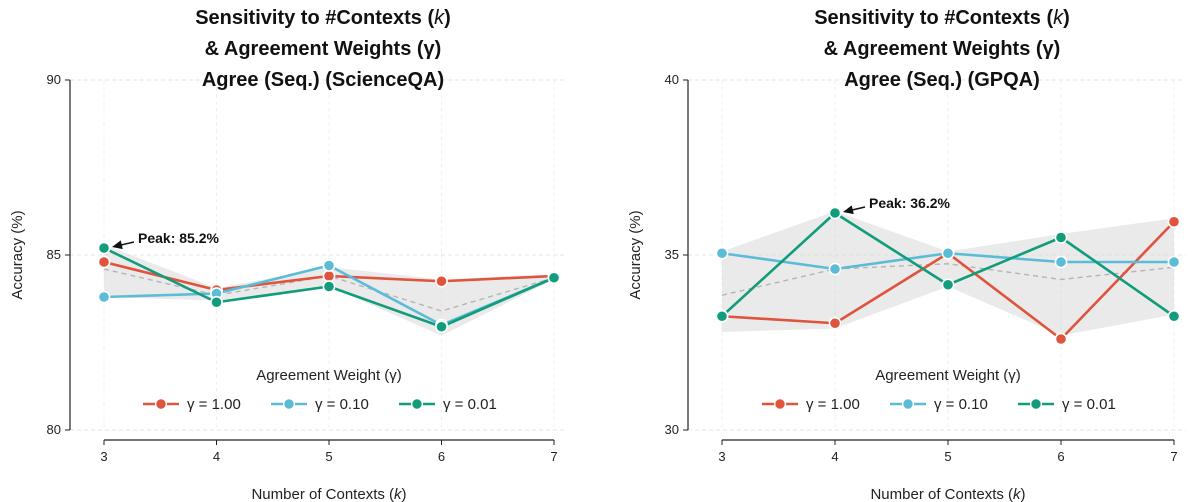  Describe the element at coordinates (54, 429) in the screenshot. I see `y-tick-label: 80` at that location.